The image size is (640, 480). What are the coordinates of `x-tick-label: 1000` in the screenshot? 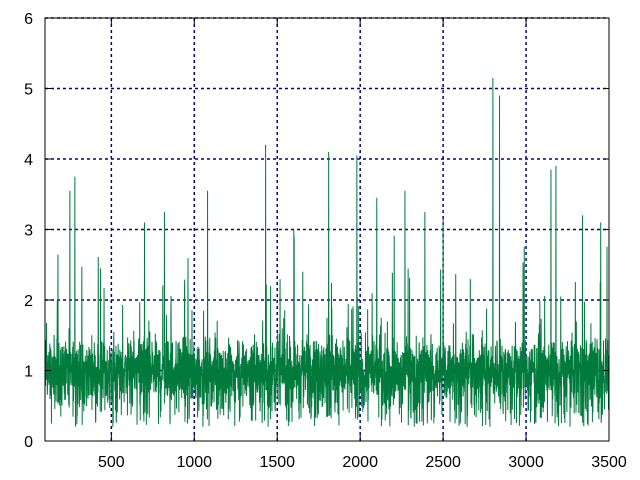 It's located at (194, 462).